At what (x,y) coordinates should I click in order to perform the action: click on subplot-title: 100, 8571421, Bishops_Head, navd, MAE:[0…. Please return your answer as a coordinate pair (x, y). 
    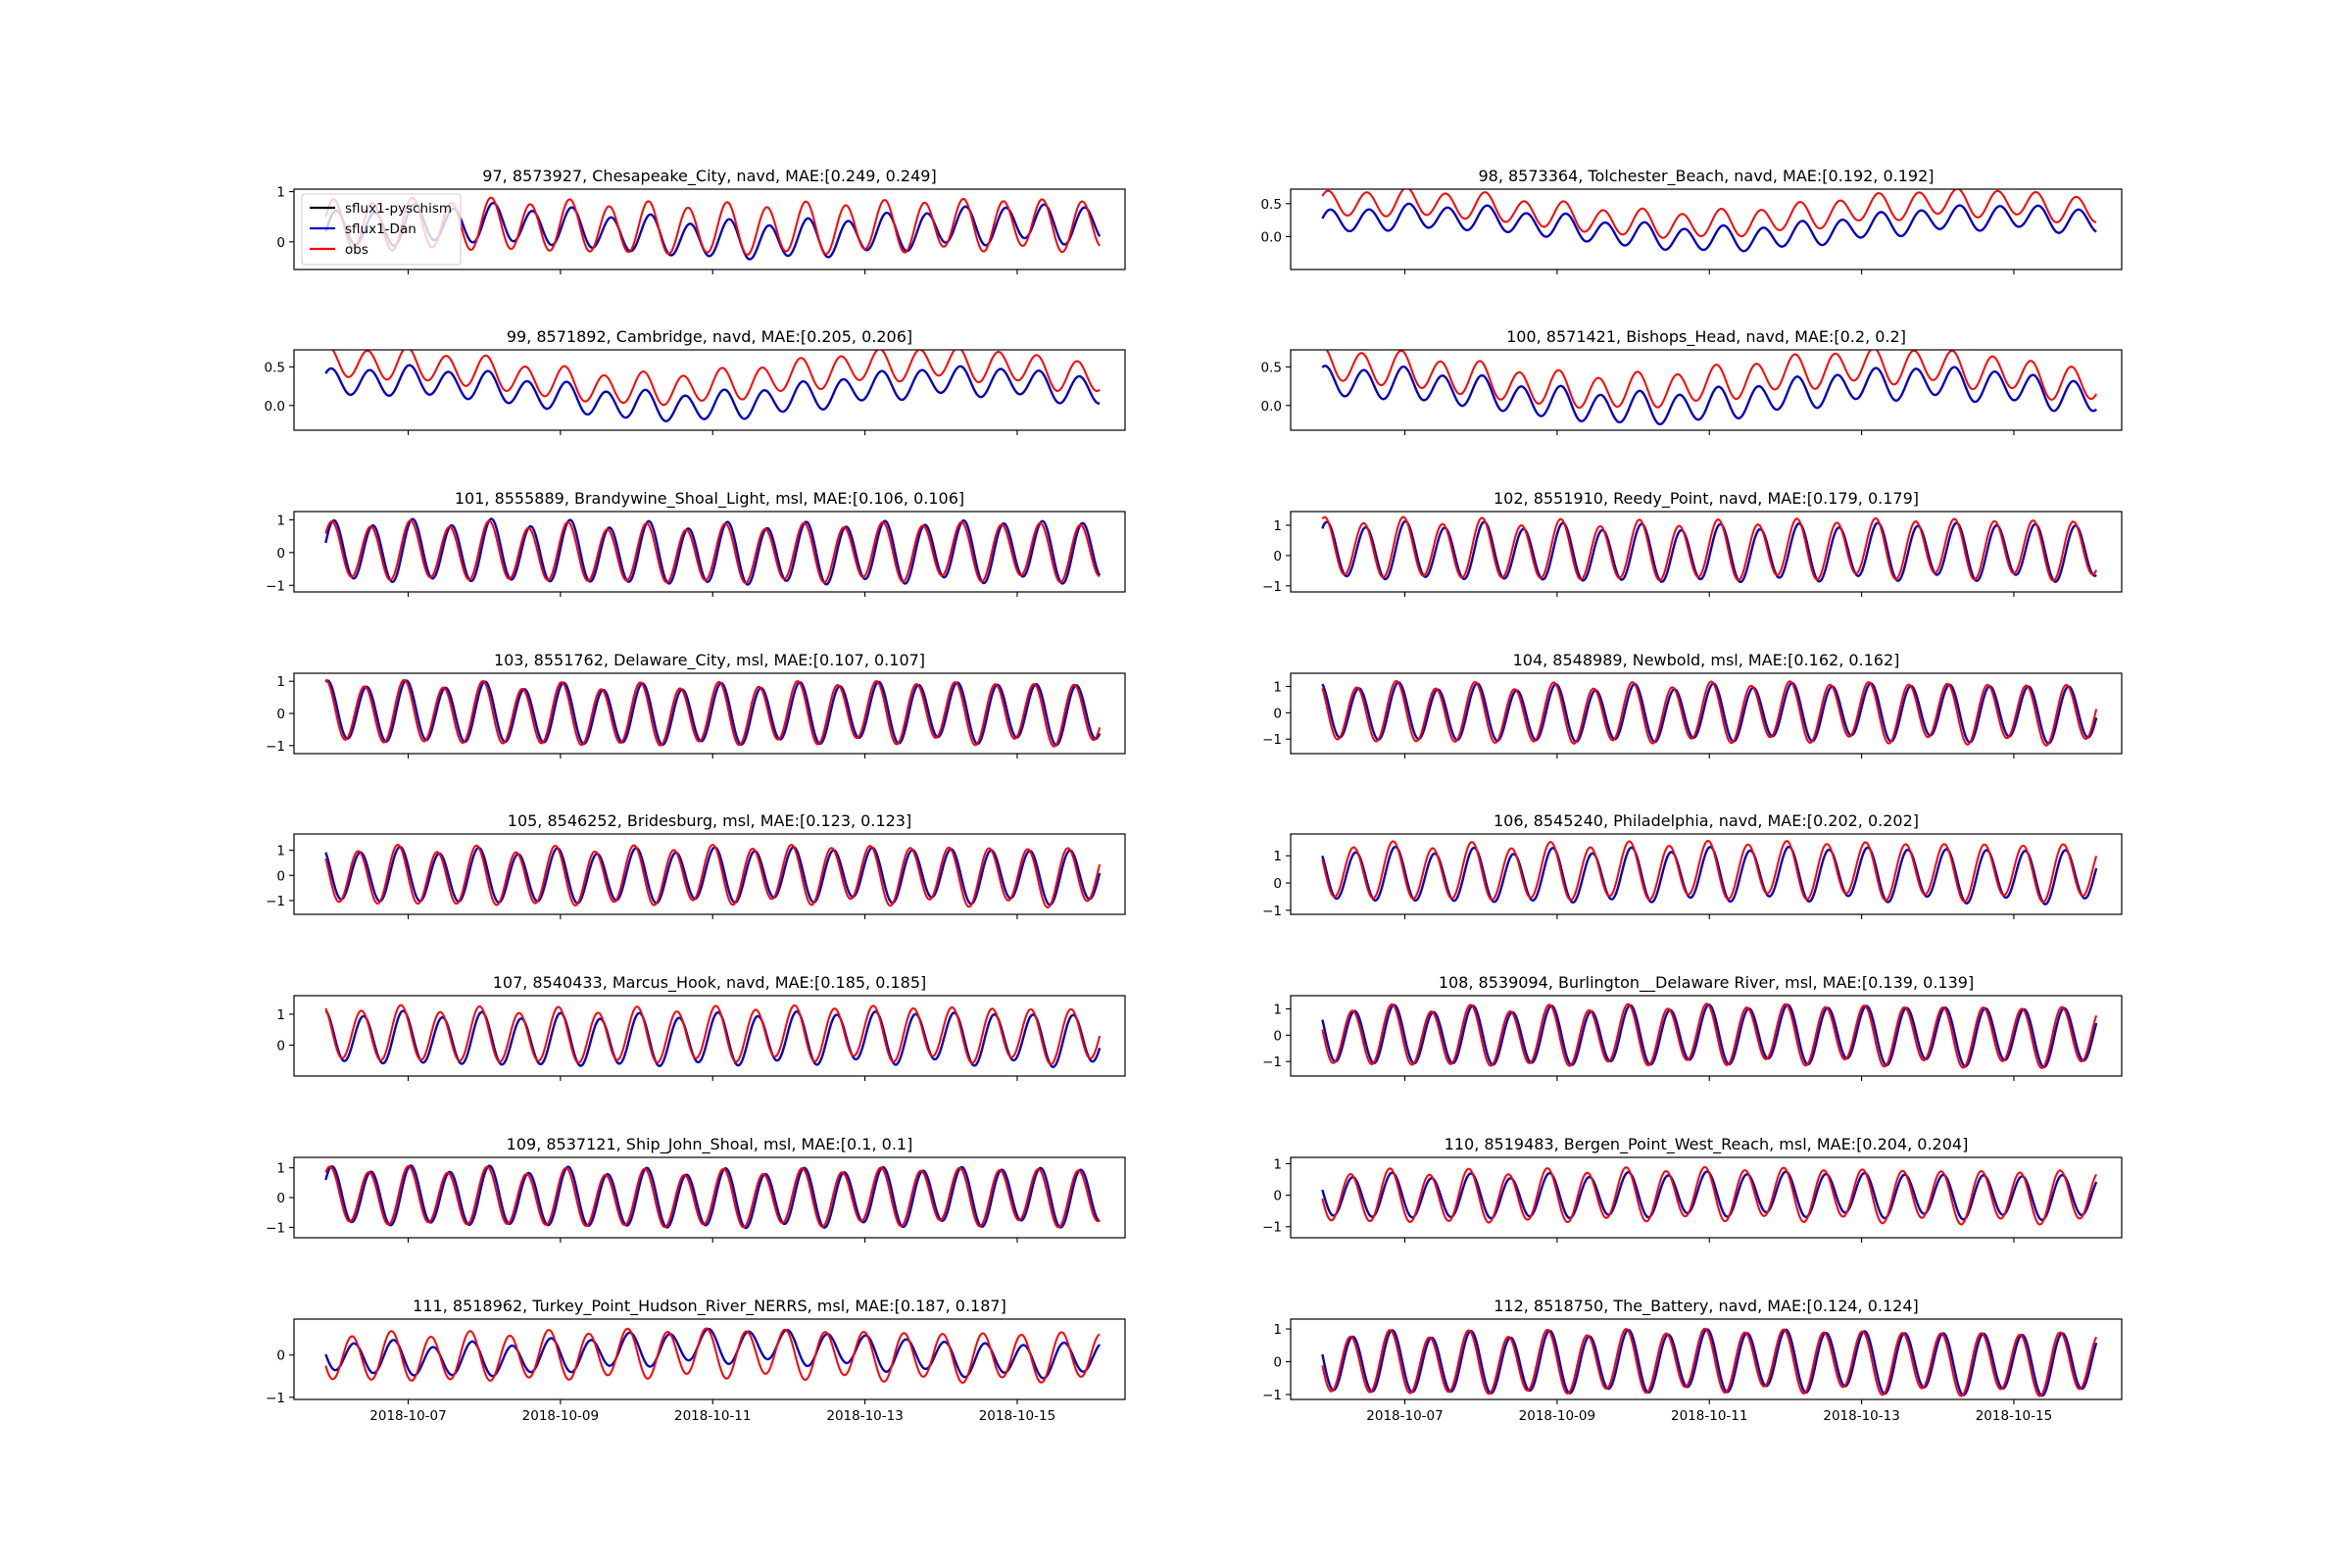
    Looking at the image, I should click on (1706, 337).